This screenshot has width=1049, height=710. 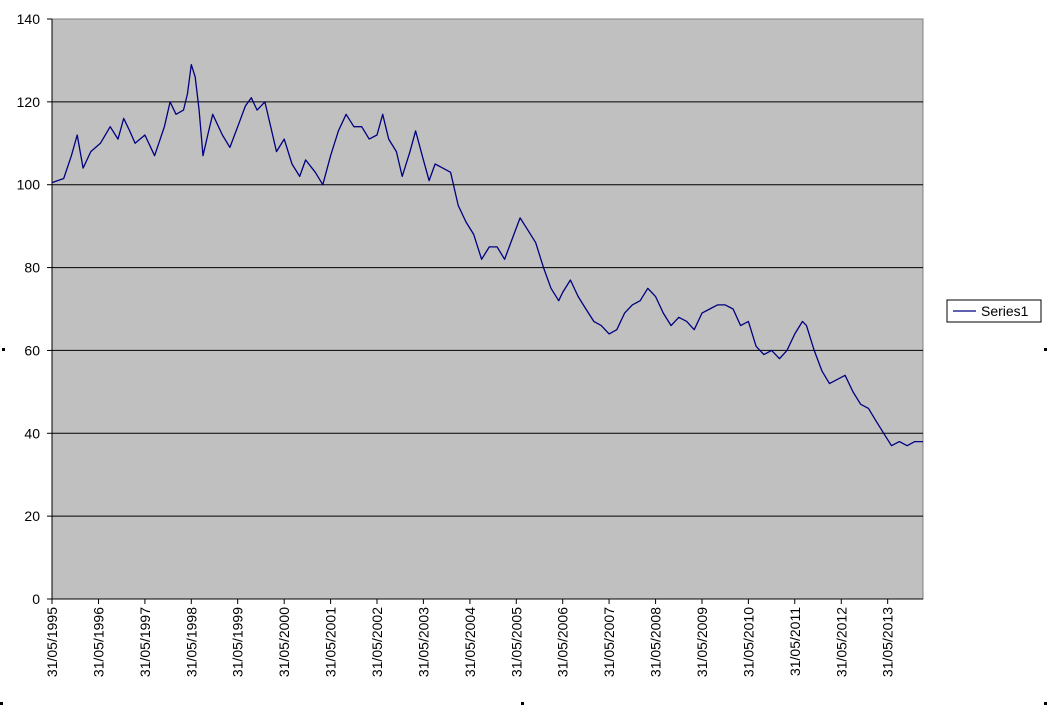 I want to click on x-tick-label: 31/05/2011, so click(x=795, y=641).